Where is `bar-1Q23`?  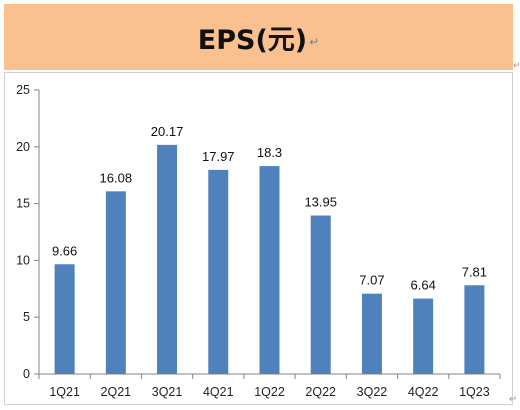
bar-1Q23 is located at coordinates (474, 329).